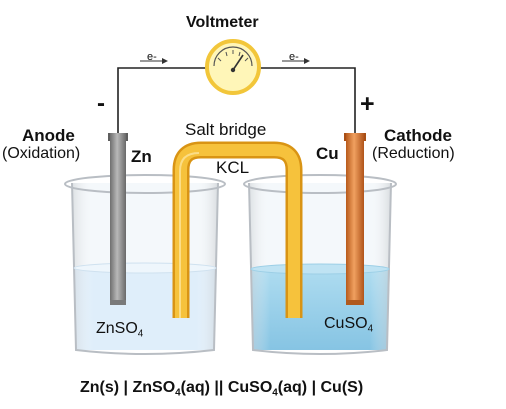  I want to click on right-beaker, so click(320, 264).